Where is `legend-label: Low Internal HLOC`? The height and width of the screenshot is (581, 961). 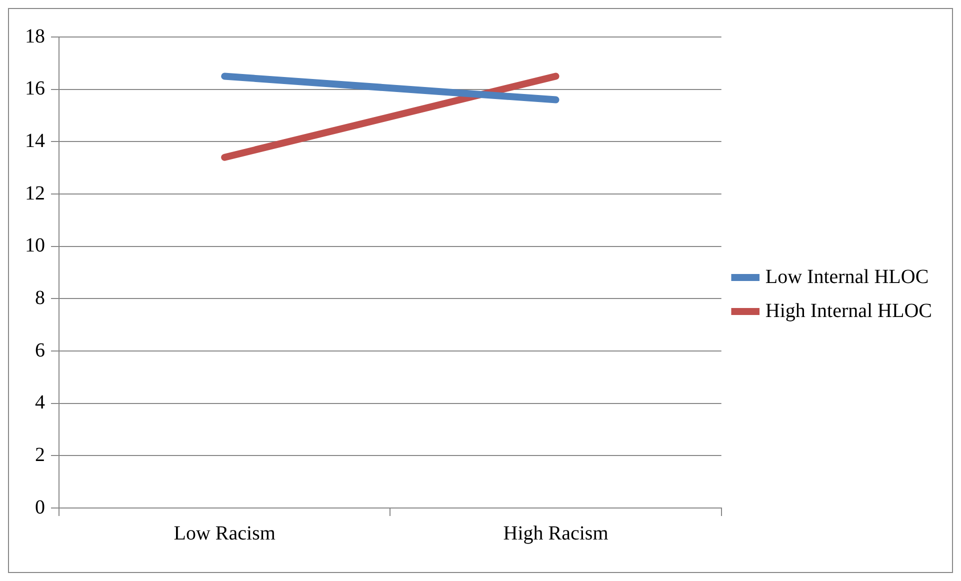 legend-label: Low Internal HLOC is located at coordinates (847, 277).